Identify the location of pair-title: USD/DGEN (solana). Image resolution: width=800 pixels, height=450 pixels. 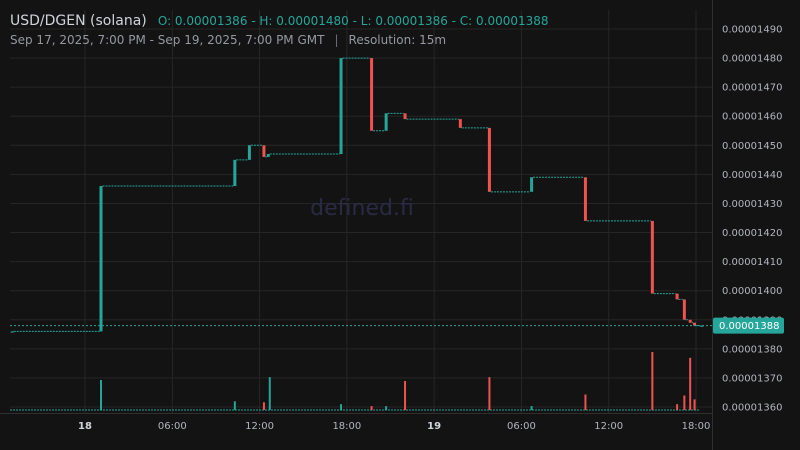
(78, 21).